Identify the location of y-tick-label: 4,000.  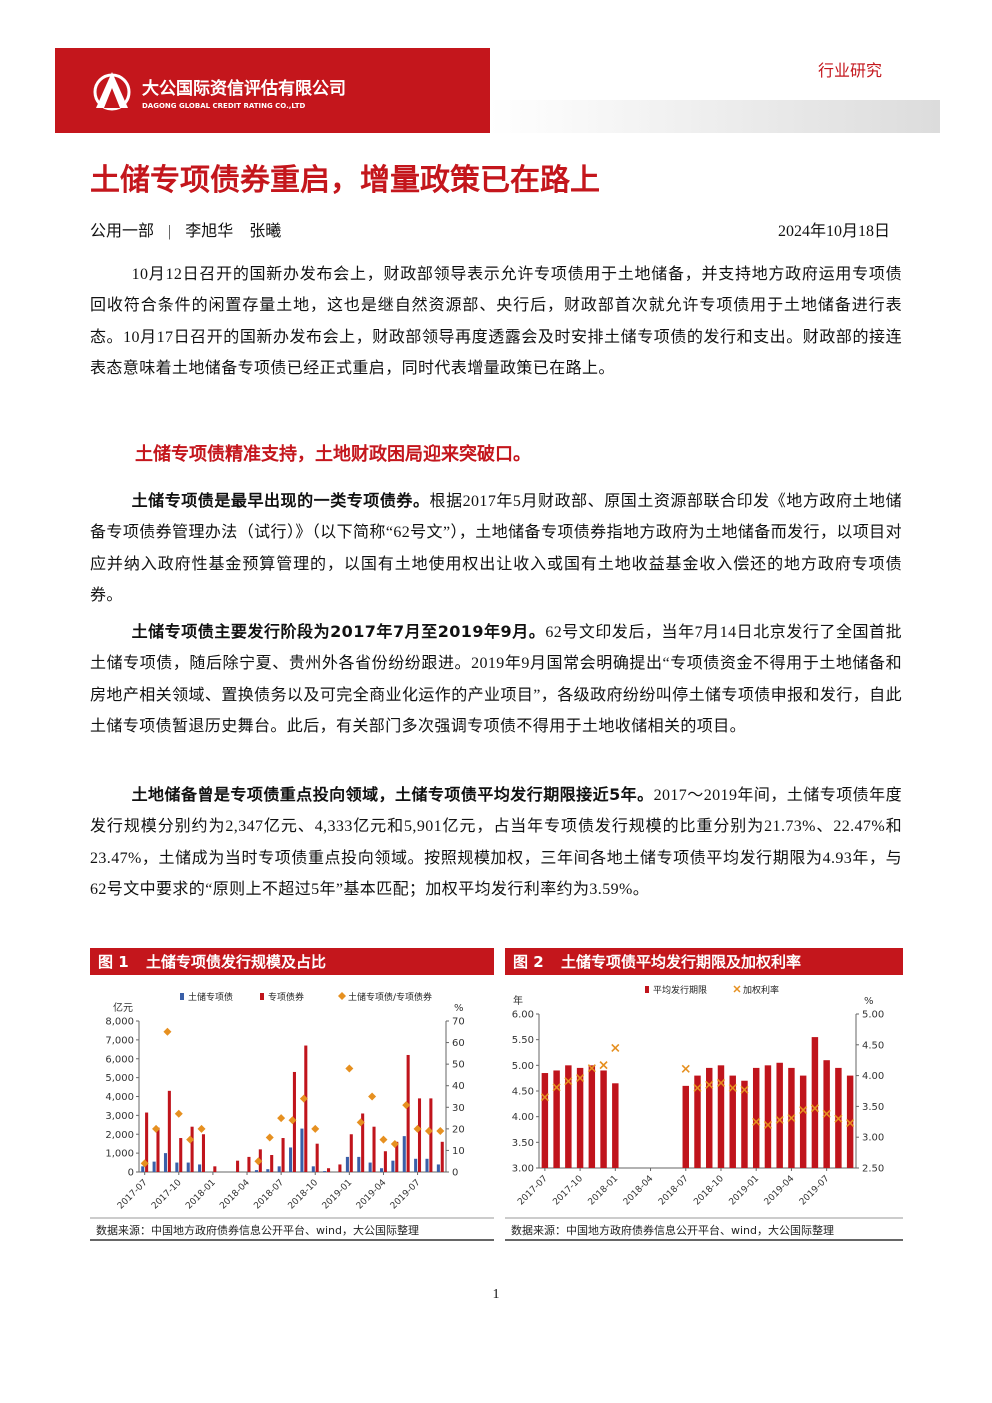
(119, 1097).